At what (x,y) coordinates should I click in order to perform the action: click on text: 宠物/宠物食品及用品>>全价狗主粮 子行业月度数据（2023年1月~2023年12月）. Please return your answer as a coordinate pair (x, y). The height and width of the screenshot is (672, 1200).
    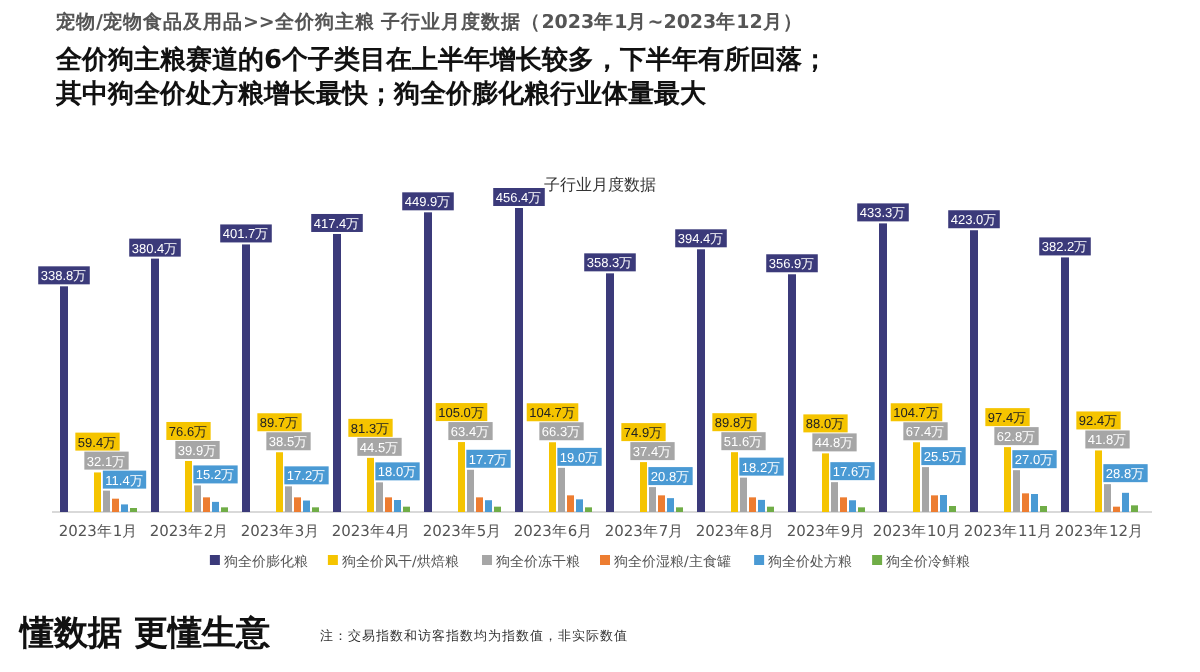
    Looking at the image, I should click on (428, 22).